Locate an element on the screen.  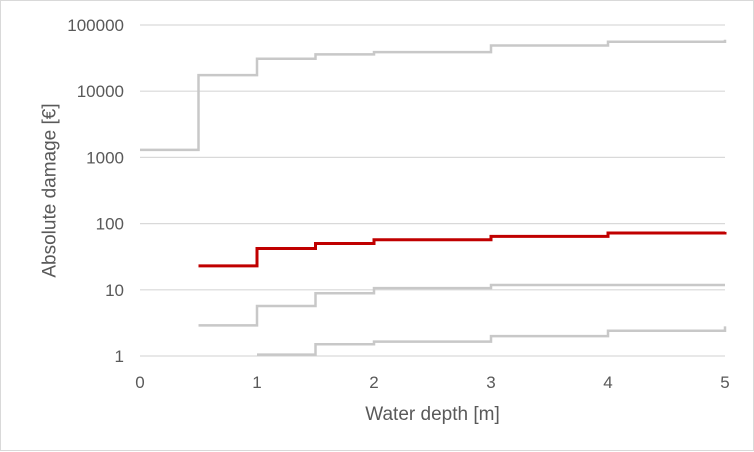
y-tick-label: 100000 is located at coordinates (95, 25).